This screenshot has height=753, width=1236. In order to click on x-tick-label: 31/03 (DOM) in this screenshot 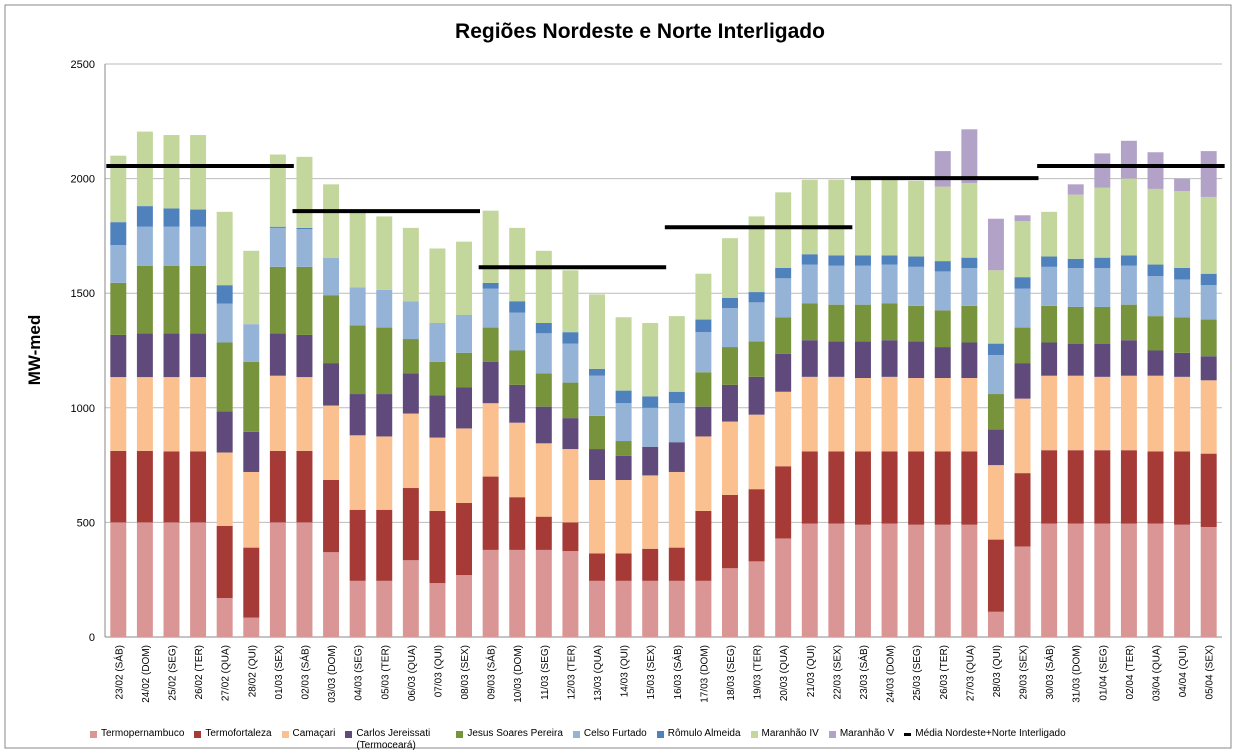, I will do `click(1077, 674)`.